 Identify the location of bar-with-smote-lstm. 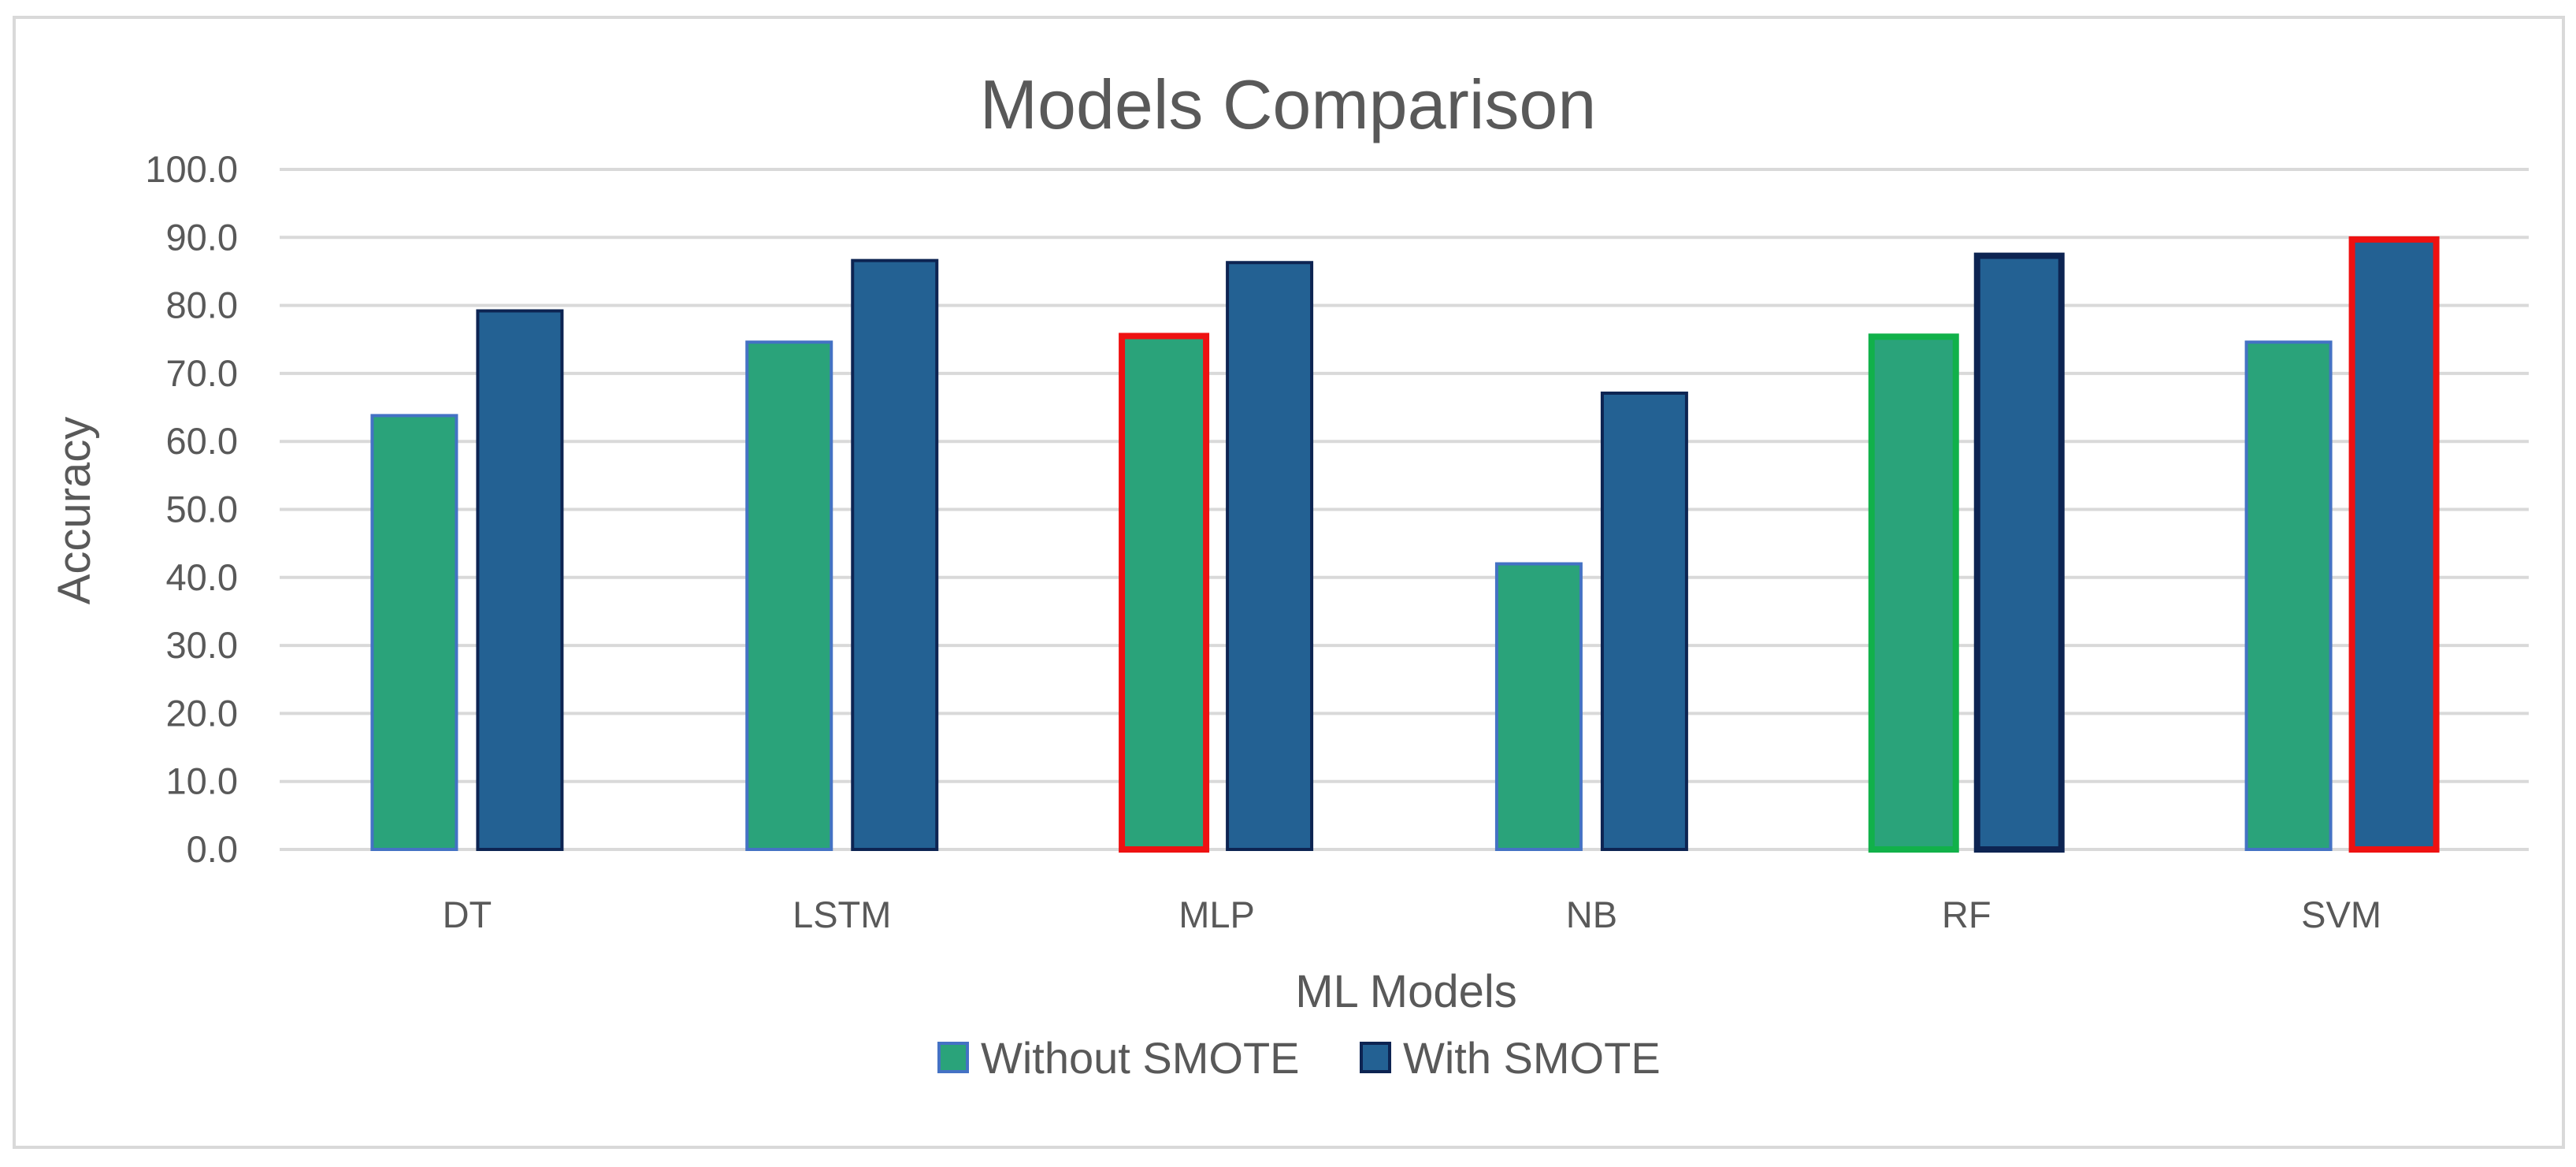
(895, 555).